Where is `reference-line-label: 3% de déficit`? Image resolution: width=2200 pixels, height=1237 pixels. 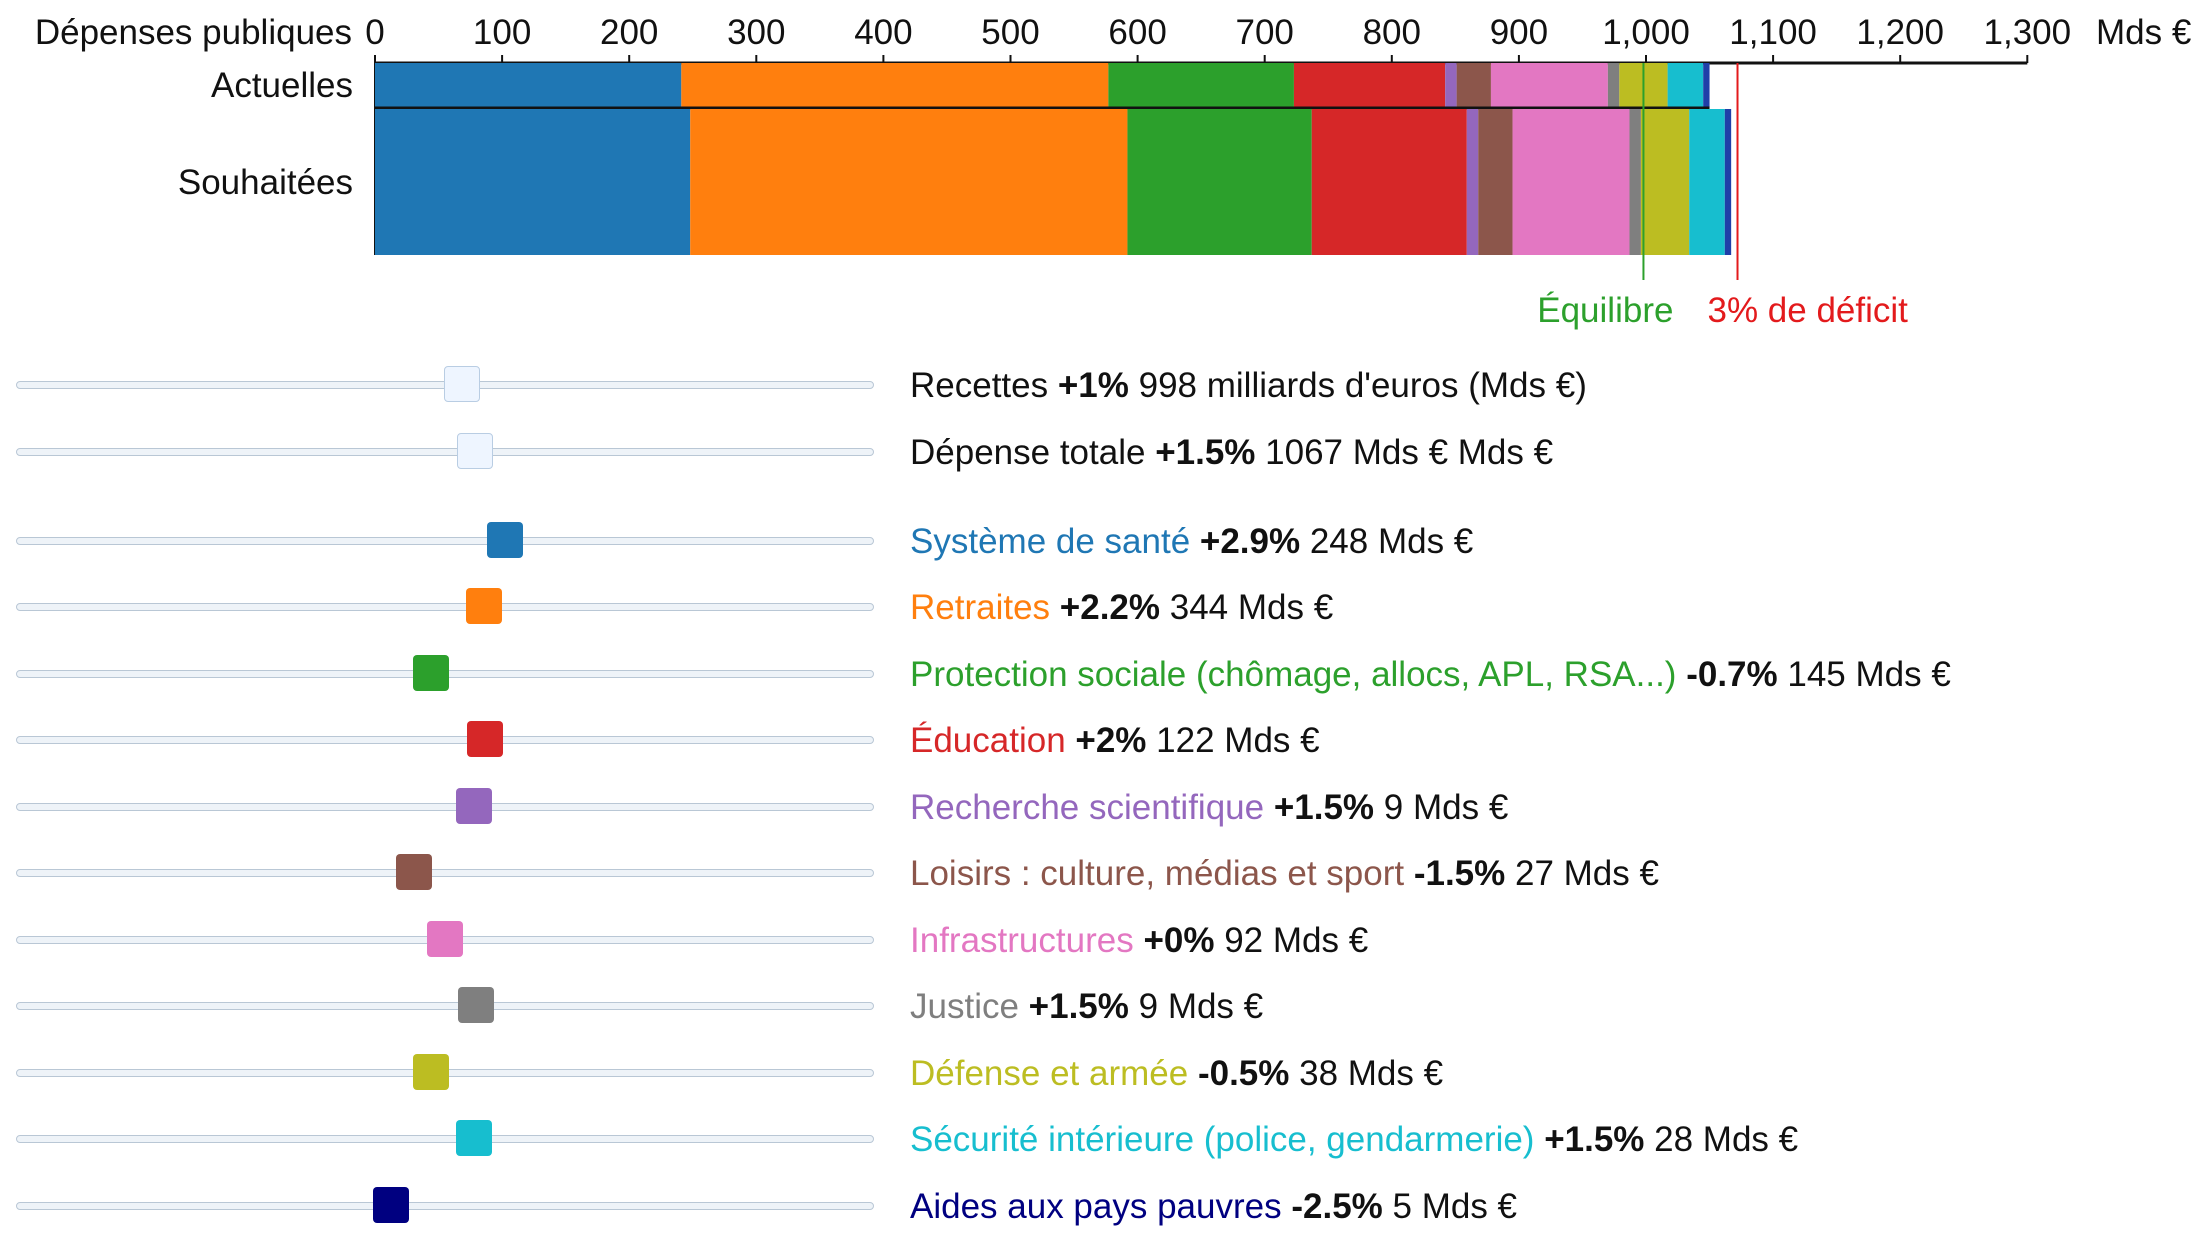
reference-line-label: 3% de déficit is located at coordinates (1808, 310).